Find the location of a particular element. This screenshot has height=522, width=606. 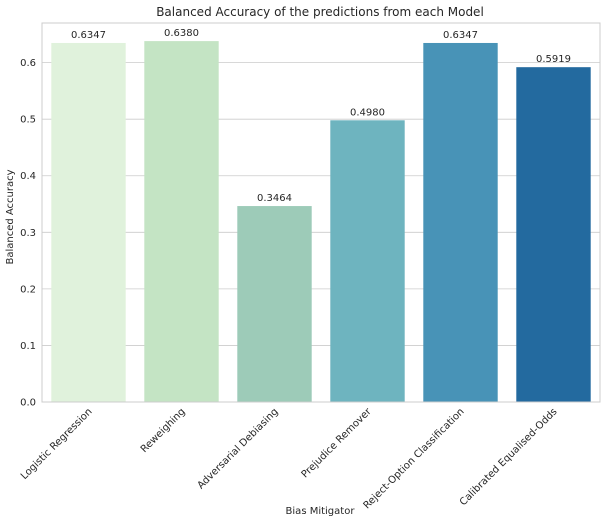

y-tick-label: 0.6 is located at coordinates (28, 63).